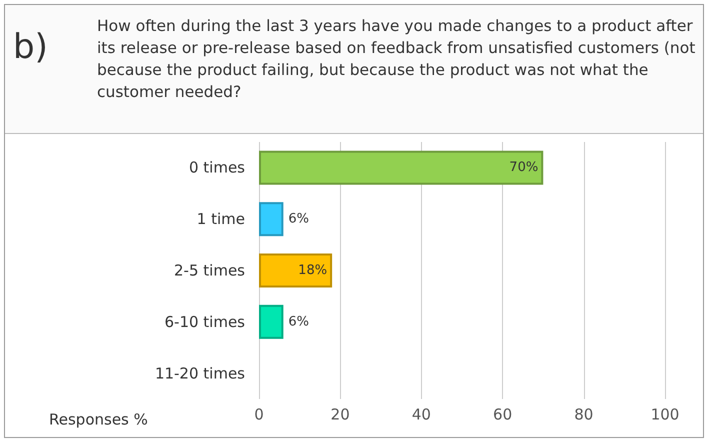 This screenshot has width=706, height=439. What do you see at coordinates (340, 415) in the screenshot?
I see `x-tick-label: 20` at bounding box center [340, 415].